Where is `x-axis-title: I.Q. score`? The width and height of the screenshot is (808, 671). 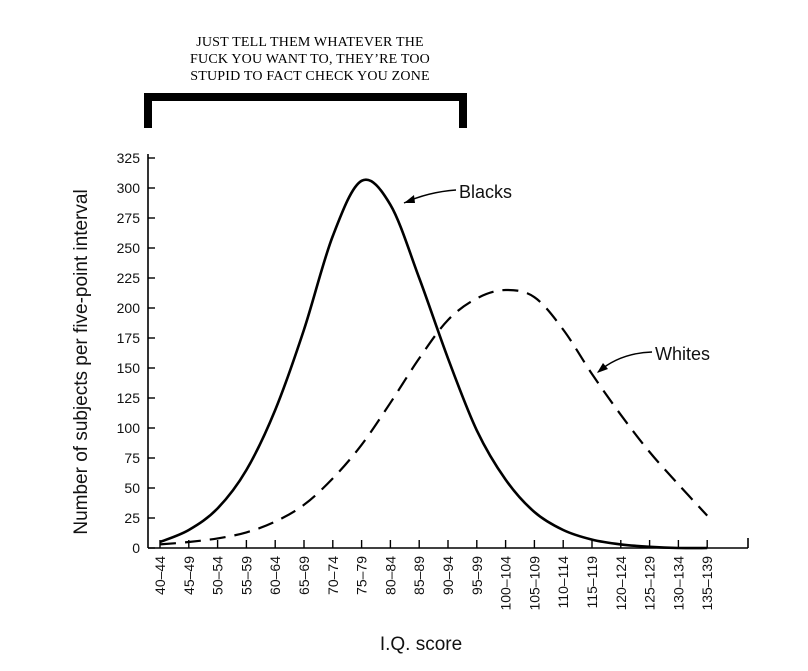
x-axis-title: I.Q. score is located at coordinates (421, 644).